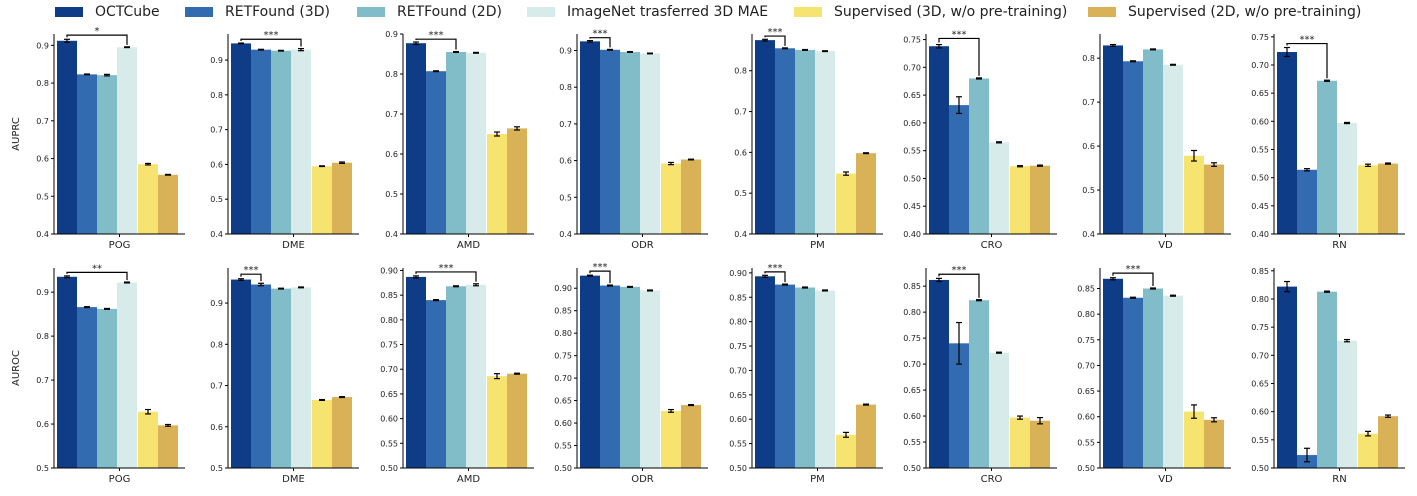  I want to click on x-category-label: ODR, so click(642, 479).